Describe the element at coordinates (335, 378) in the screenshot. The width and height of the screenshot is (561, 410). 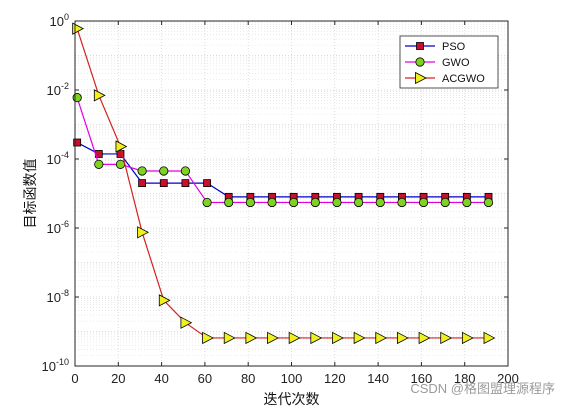
I see `x-tick-label: 120` at that location.